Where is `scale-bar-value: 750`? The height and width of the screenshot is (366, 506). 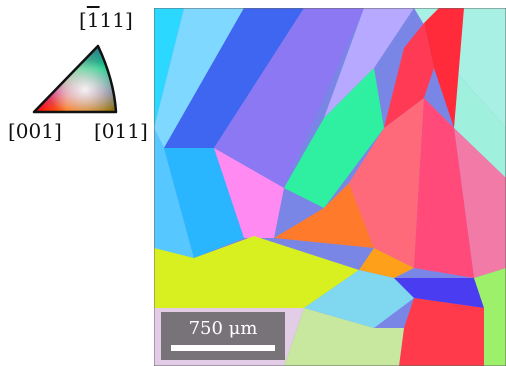
scale-bar-value: 750 is located at coordinates (205, 328).